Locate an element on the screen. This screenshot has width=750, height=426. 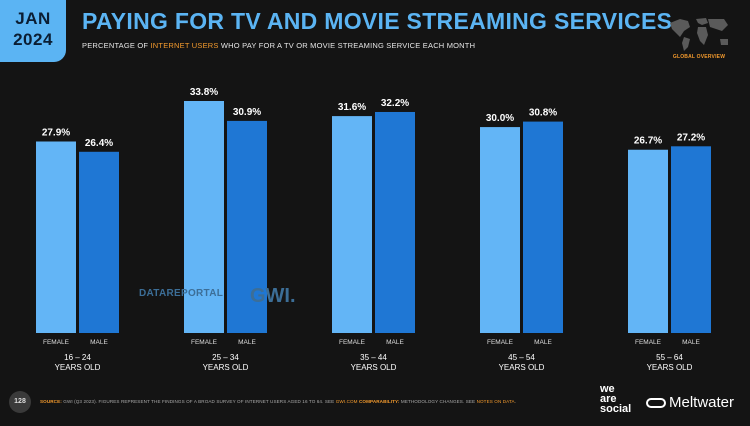
world-map-icon is located at coordinates (699, 34).